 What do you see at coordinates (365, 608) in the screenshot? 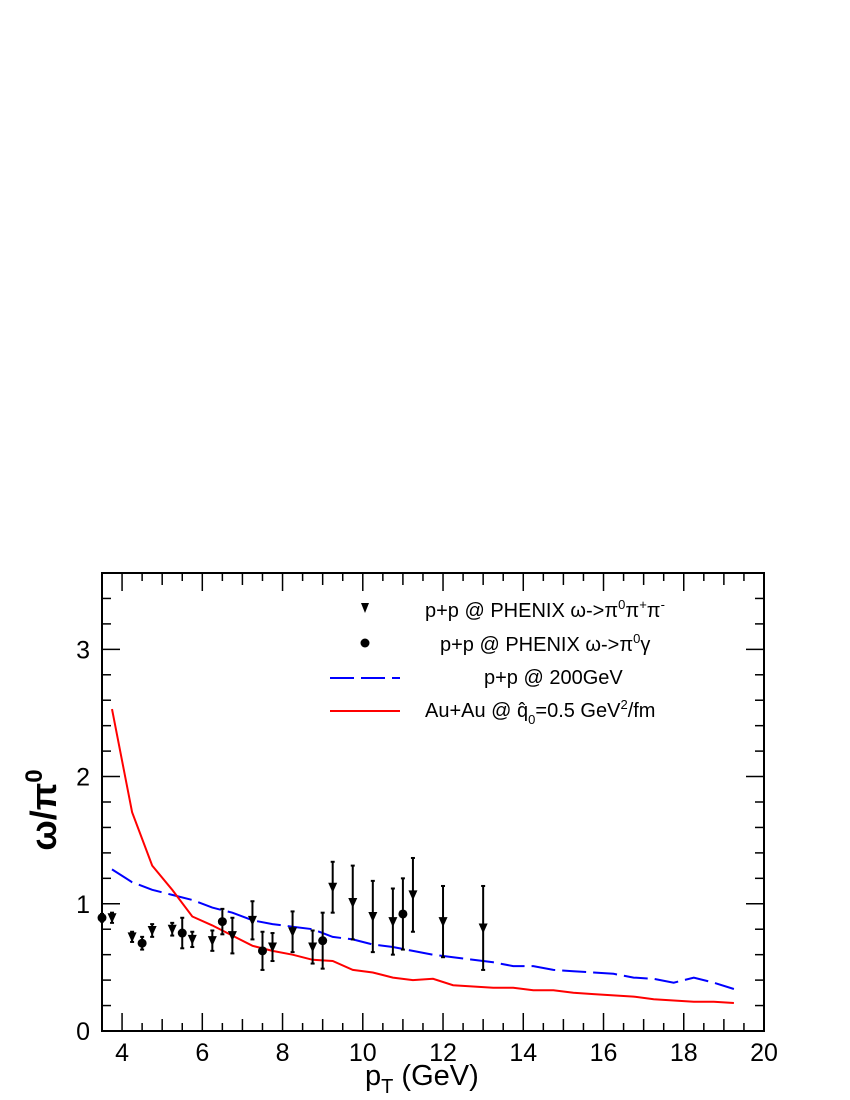
I see `legend-marker-triangle-down` at bounding box center [365, 608].